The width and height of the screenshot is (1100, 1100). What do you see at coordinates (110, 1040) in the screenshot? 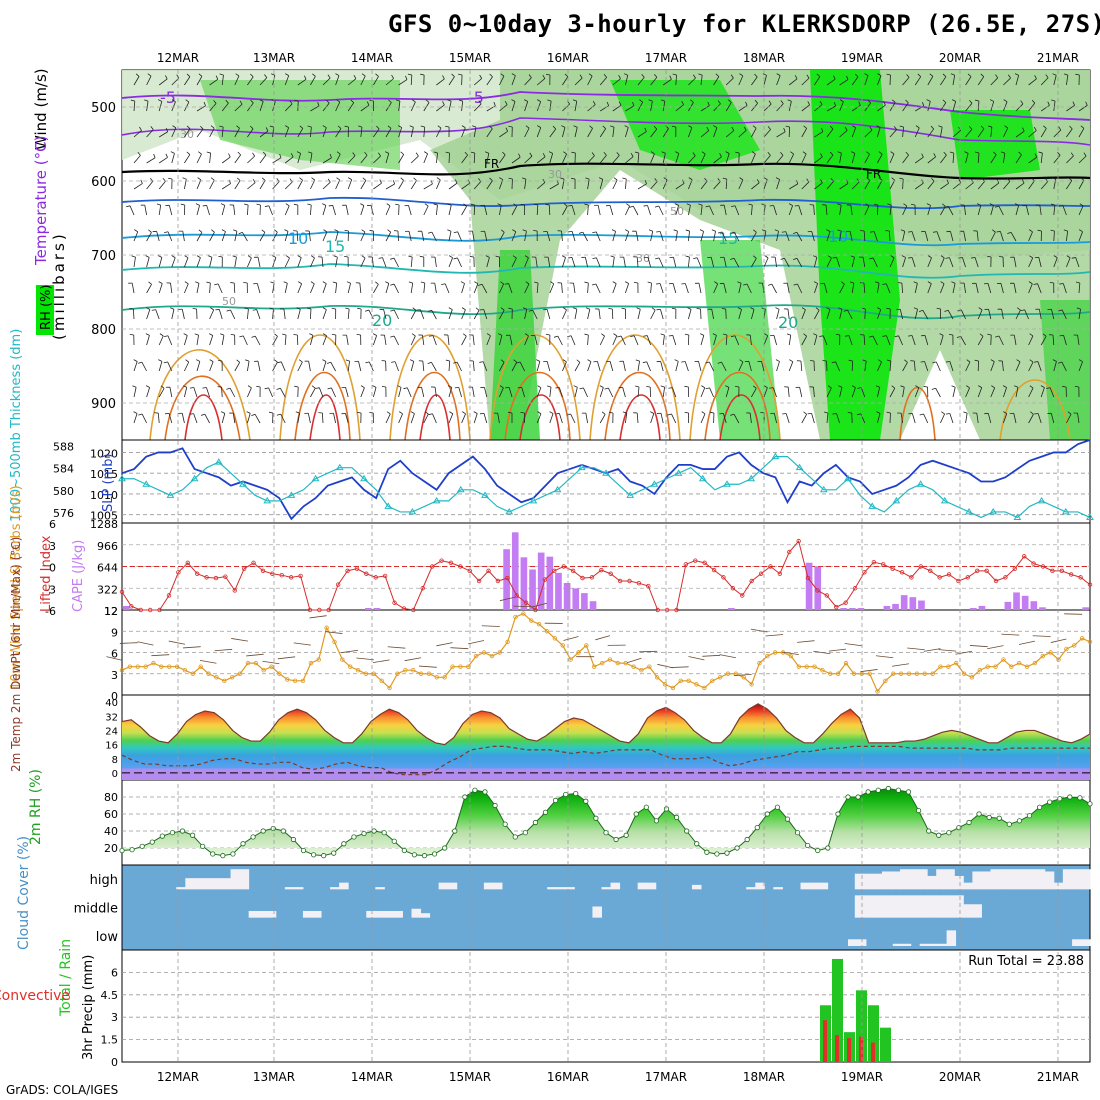
I see `precip-tick-label: 1.5` at bounding box center [110, 1040].